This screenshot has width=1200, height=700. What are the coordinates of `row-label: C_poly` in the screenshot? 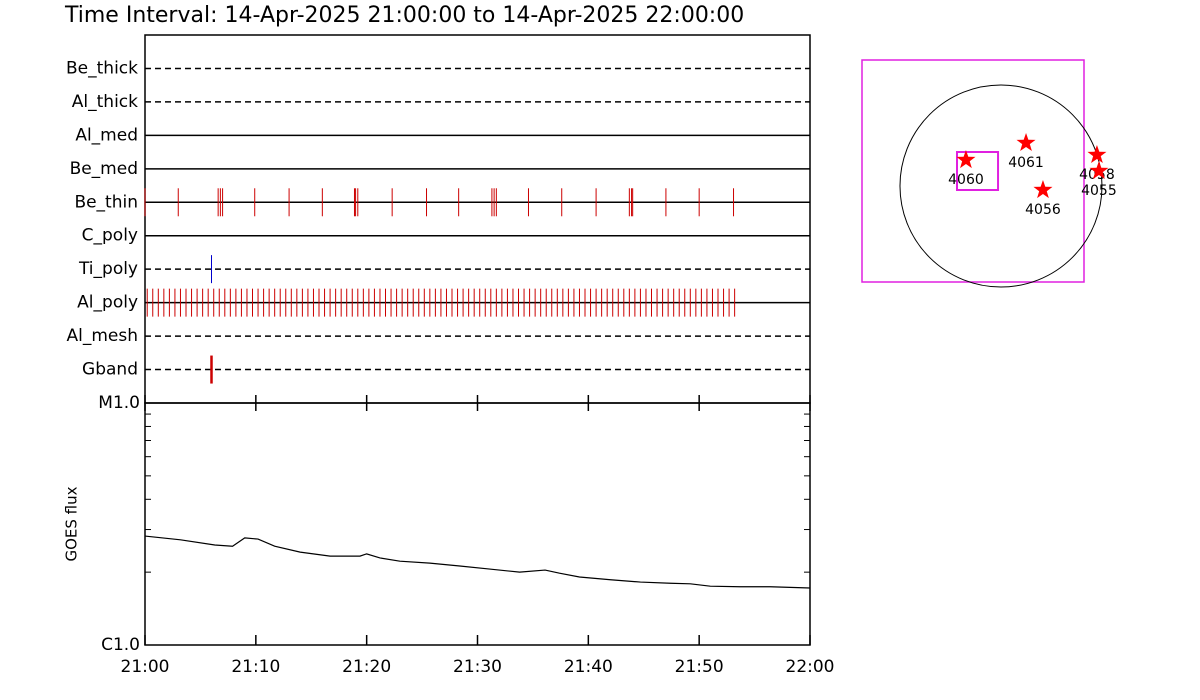 It's located at (110, 236).